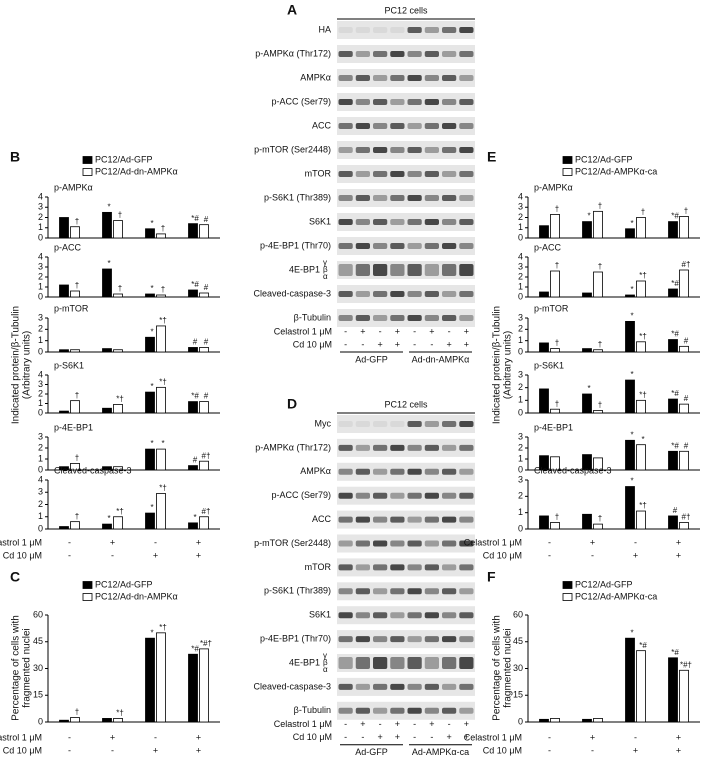 This screenshot has width=709, height=767. Describe the element at coordinates (315, 77) in the screenshot. I see `blot-row-label: AMPKα` at that location.